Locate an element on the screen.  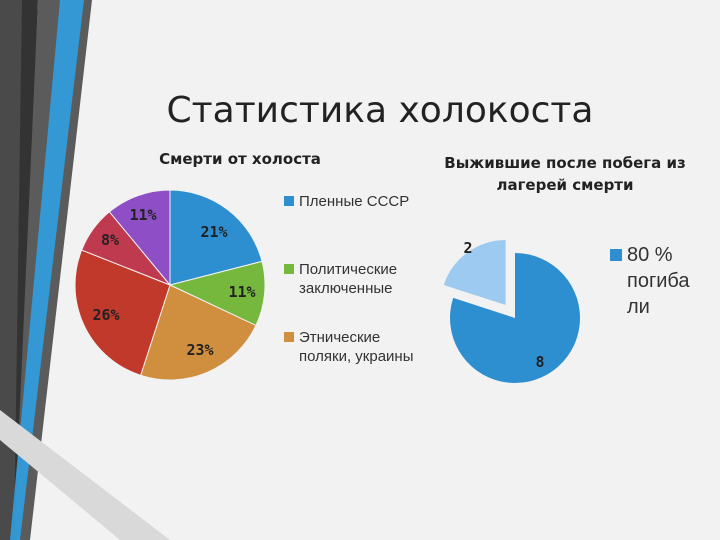
legend-item-political-prisoners: Политические заключенные is located at coordinates (349, 279).